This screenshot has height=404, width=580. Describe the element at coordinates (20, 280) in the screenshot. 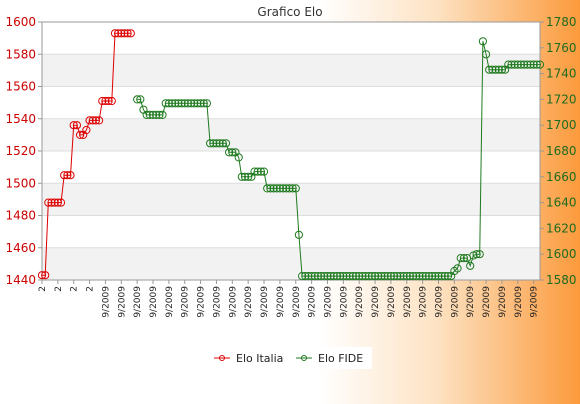

I see `left-tick-label: 1440` at that location.